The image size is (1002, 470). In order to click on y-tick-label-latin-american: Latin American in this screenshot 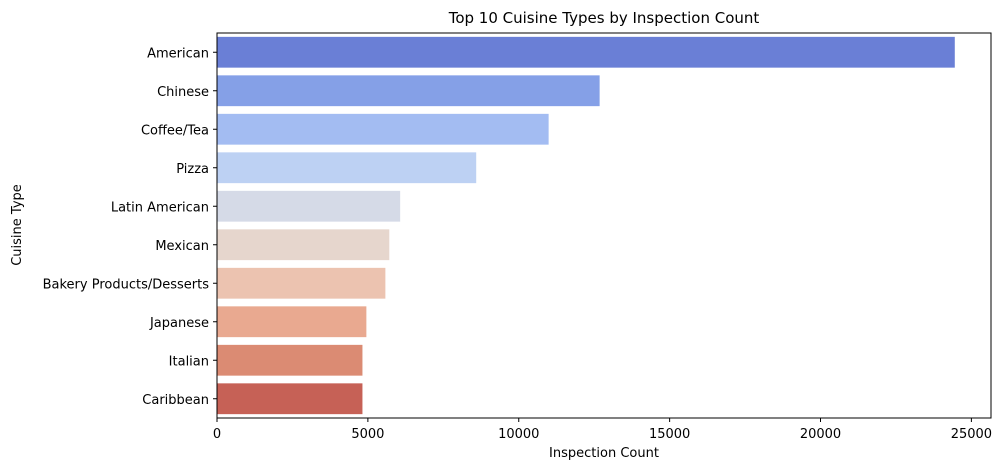, I will do `click(160, 207)`.